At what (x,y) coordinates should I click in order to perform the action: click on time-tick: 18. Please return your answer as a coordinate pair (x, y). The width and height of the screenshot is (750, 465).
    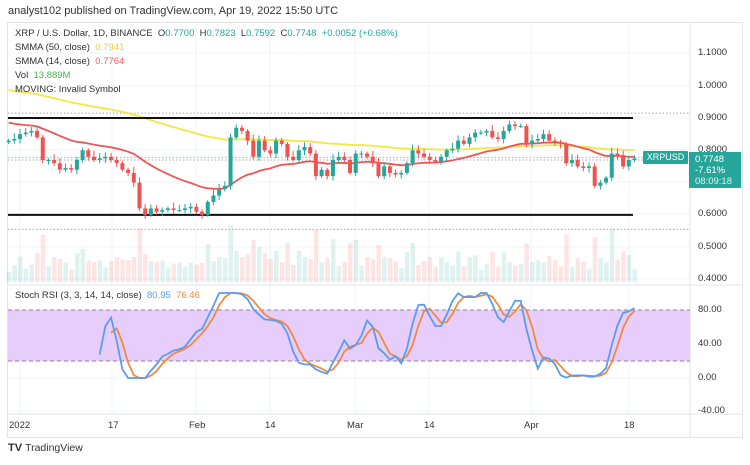
    Looking at the image, I should click on (629, 425).